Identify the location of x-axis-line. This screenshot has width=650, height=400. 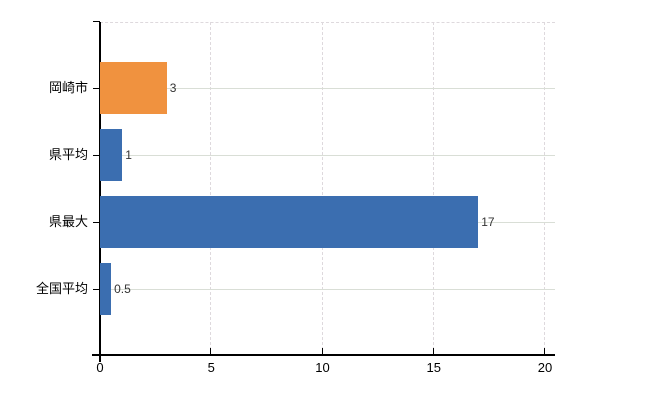
(323, 355).